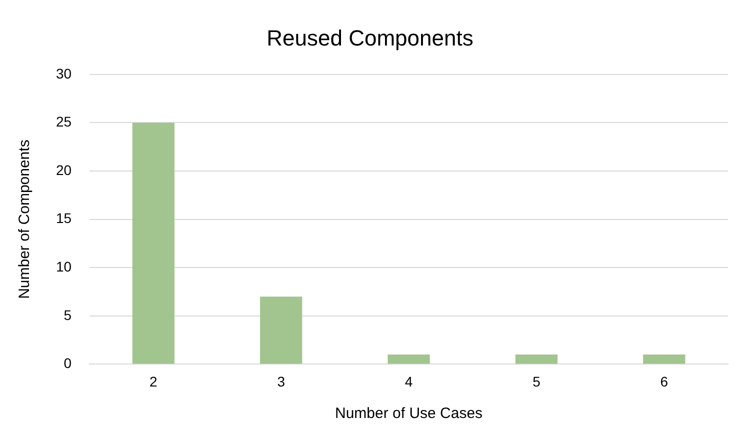  What do you see at coordinates (64, 170) in the screenshot?
I see `y-tick-label: 20` at bounding box center [64, 170].